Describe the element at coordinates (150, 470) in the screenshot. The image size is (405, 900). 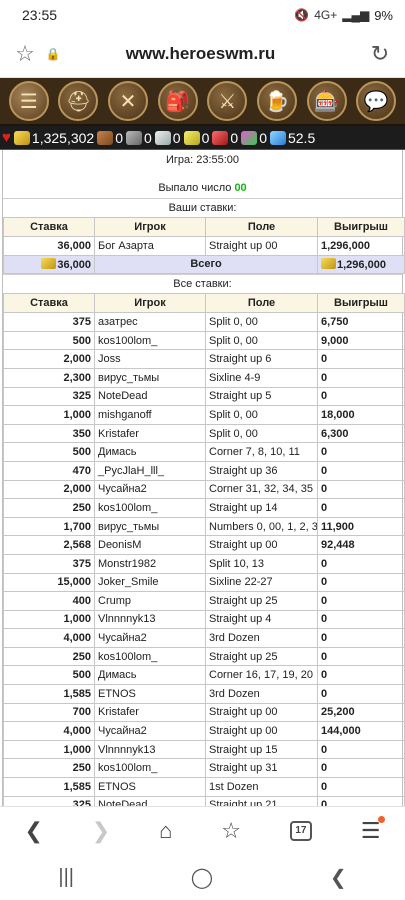
I see `bet-player: _PycJlaH_lll_` at that location.